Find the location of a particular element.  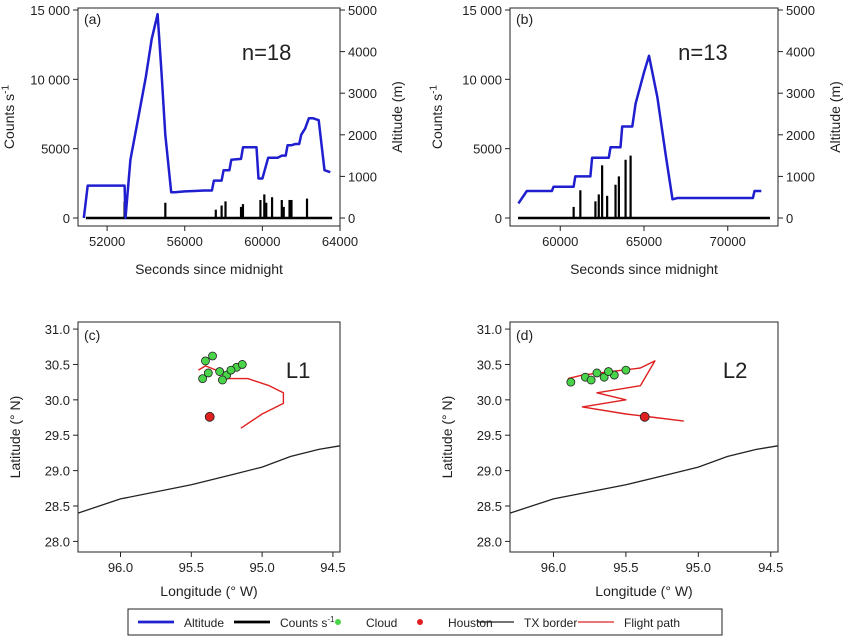

legend-label: Counts s-1 is located at coordinates (307, 622).